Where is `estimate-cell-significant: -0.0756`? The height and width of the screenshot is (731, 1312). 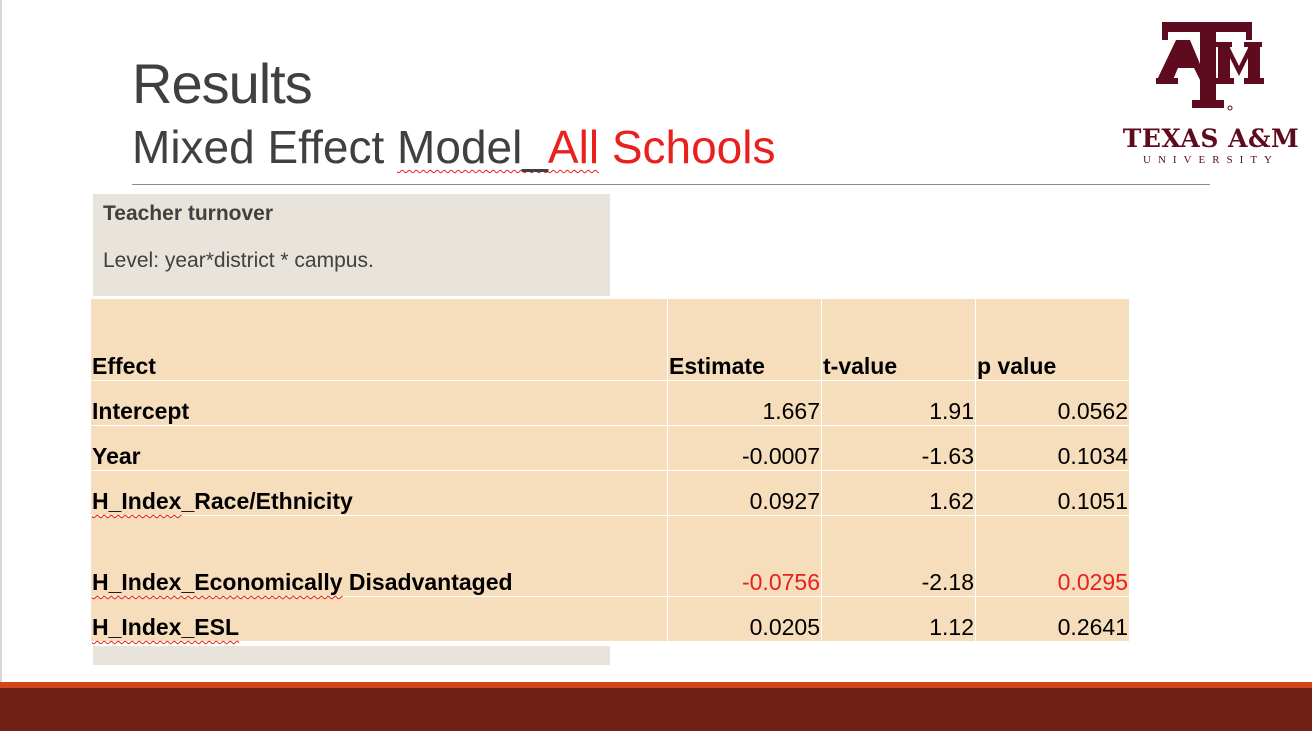 estimate-cell-significant: -0.0756 is located at coordinates (744, 556).